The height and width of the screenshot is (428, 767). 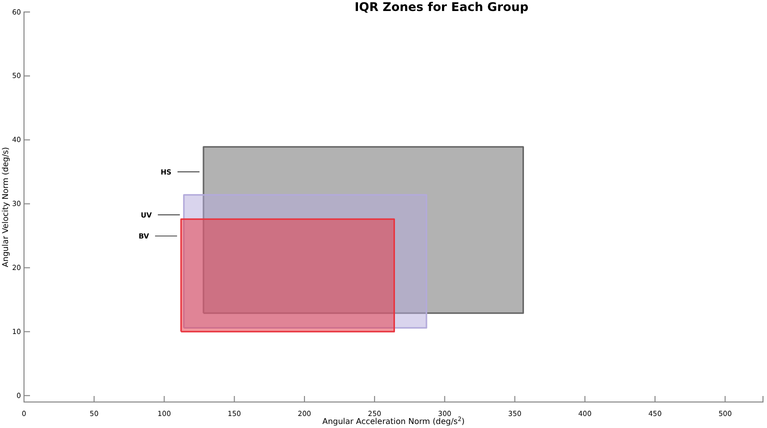 I want to click on chart-title: IQR Zones for Each Group, so click(x=441, y=7).